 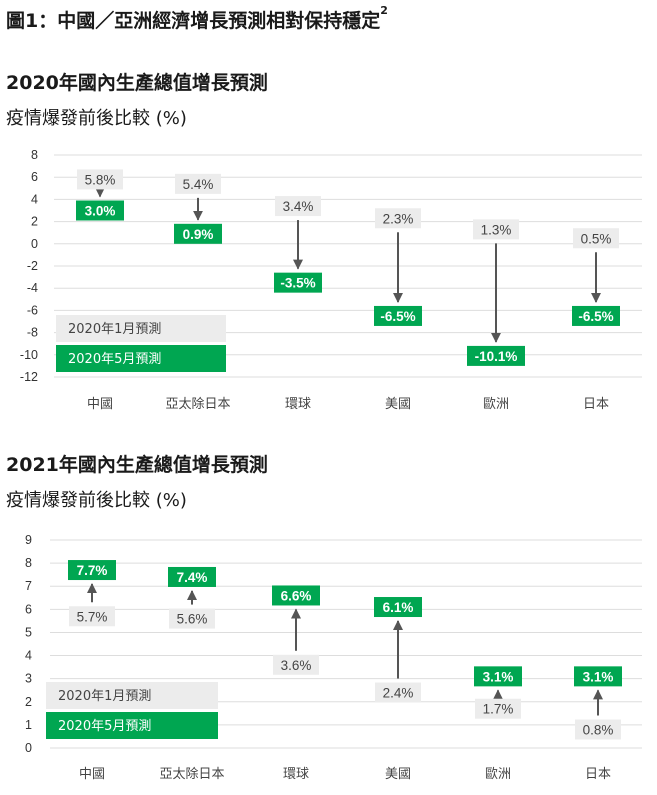 I want to click on chart-2-y-tick: 4, so click(x=28, y=656).